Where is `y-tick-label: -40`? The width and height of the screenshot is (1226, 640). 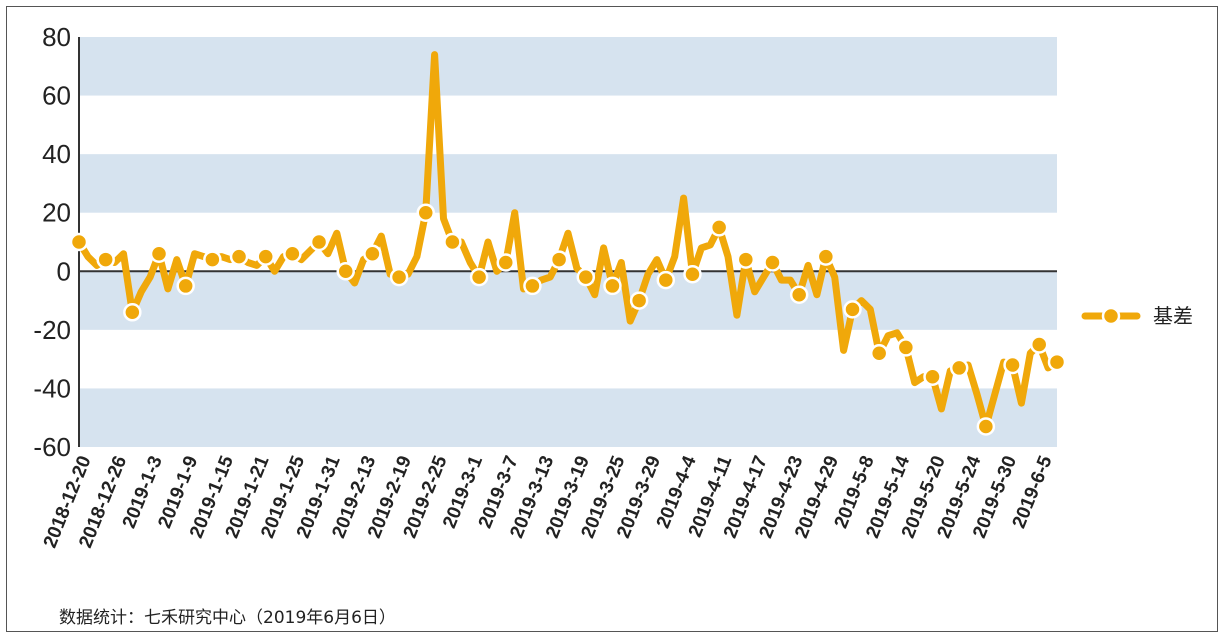 y-tick-label: -40 is located at coordinates (52, 388).